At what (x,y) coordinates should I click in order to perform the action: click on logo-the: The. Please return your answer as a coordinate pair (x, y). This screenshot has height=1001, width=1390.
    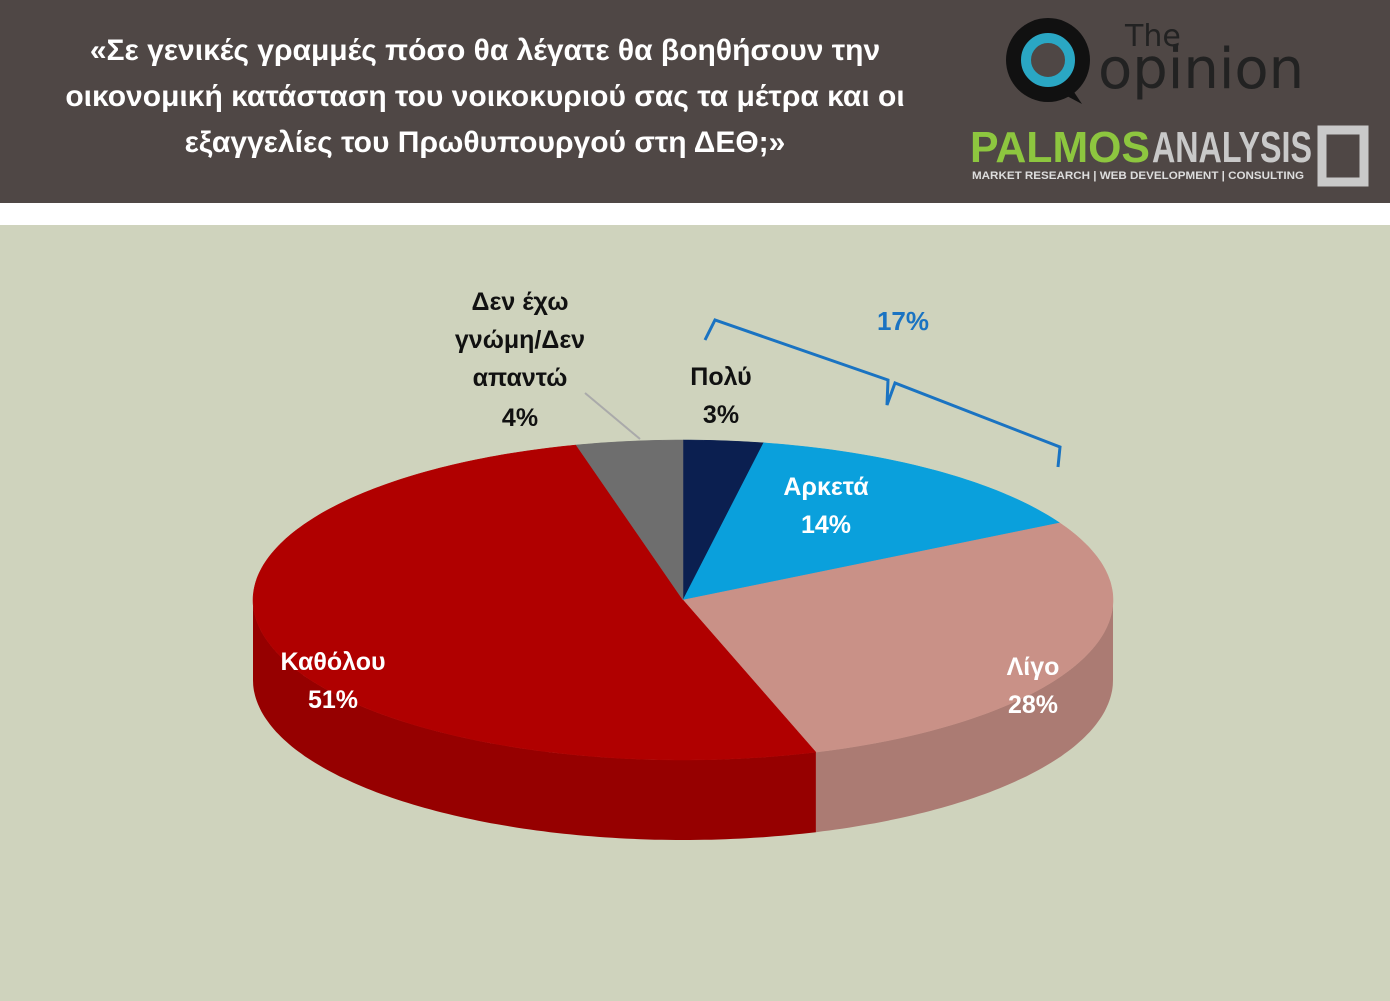
    Looking at the image, I should click on (1152, 36).